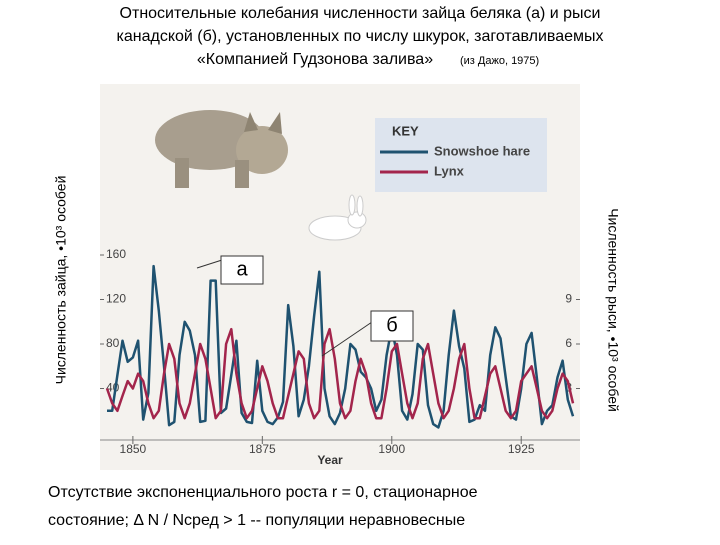 This screenshot has height=545, width=720. I want to click on annotation: б, so click(391, 325).